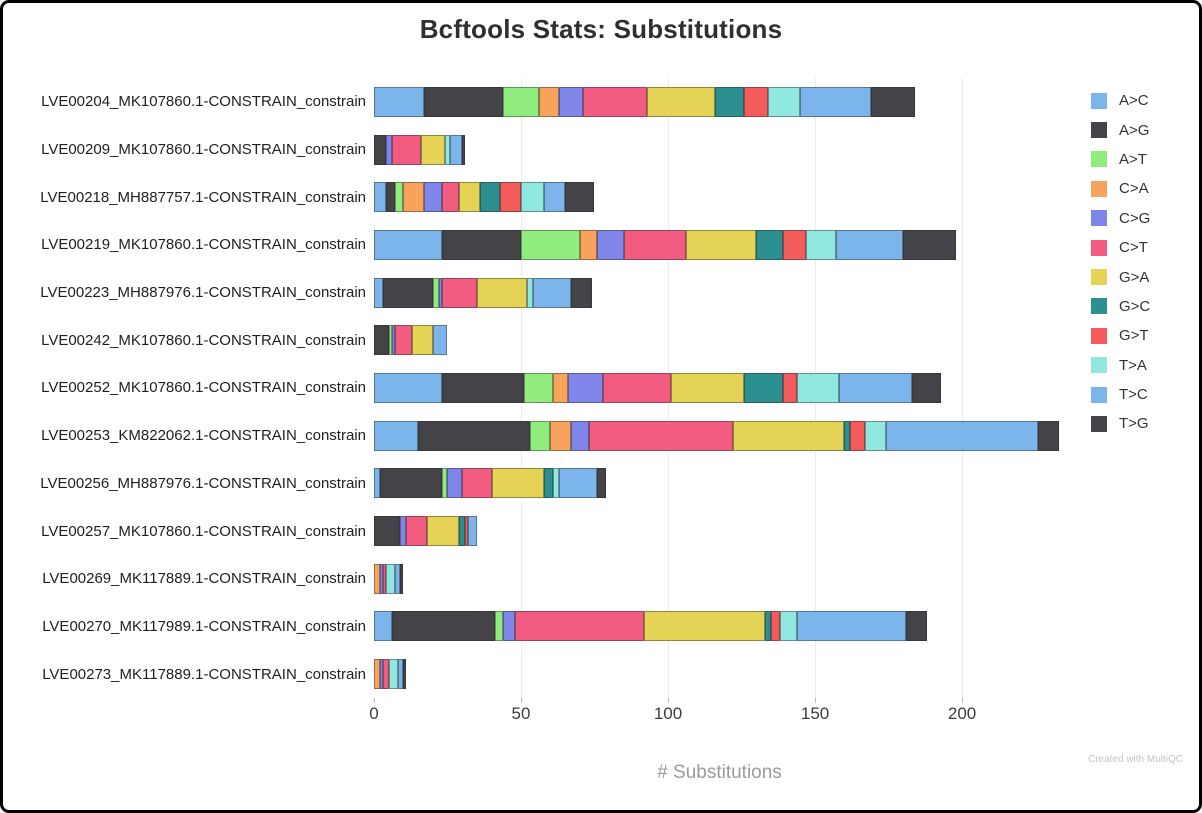 The height and width of the screenshot is (813, 1202). What do you see at coordinates (1120, 100) in the screenshot?
I see `legend-item-A>C: A>C` at bounding box center [1120, 100].